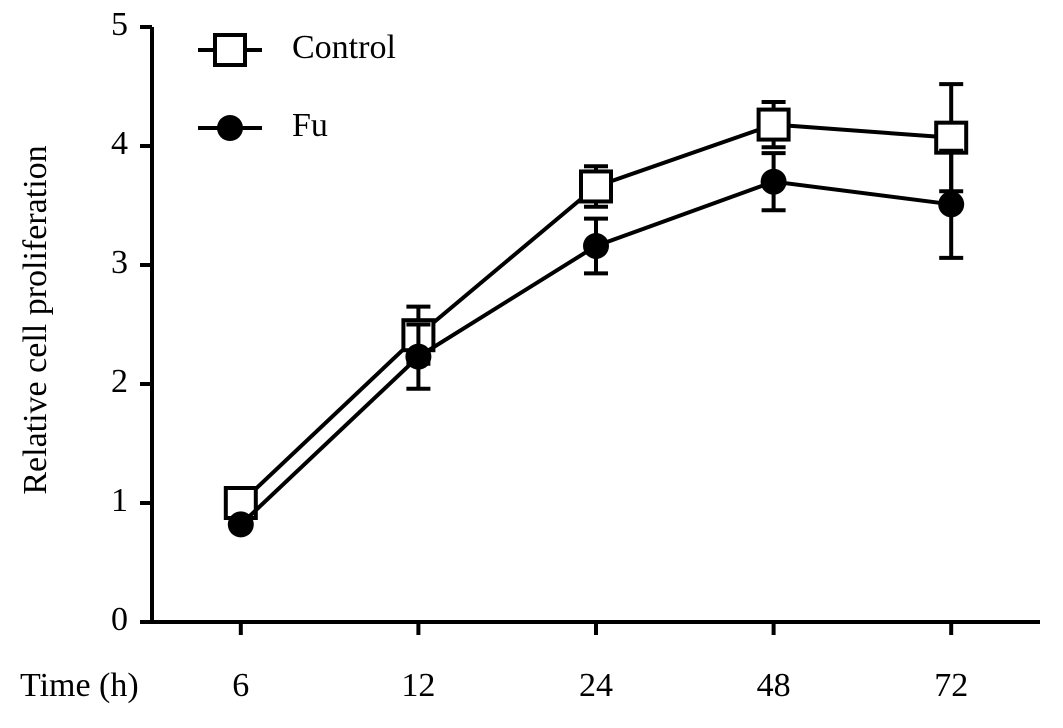 The image size is (1063, 728). Describe the element at coordinates (951, 685) in the screenshot. I see `x-tick-label: 72` at that location.